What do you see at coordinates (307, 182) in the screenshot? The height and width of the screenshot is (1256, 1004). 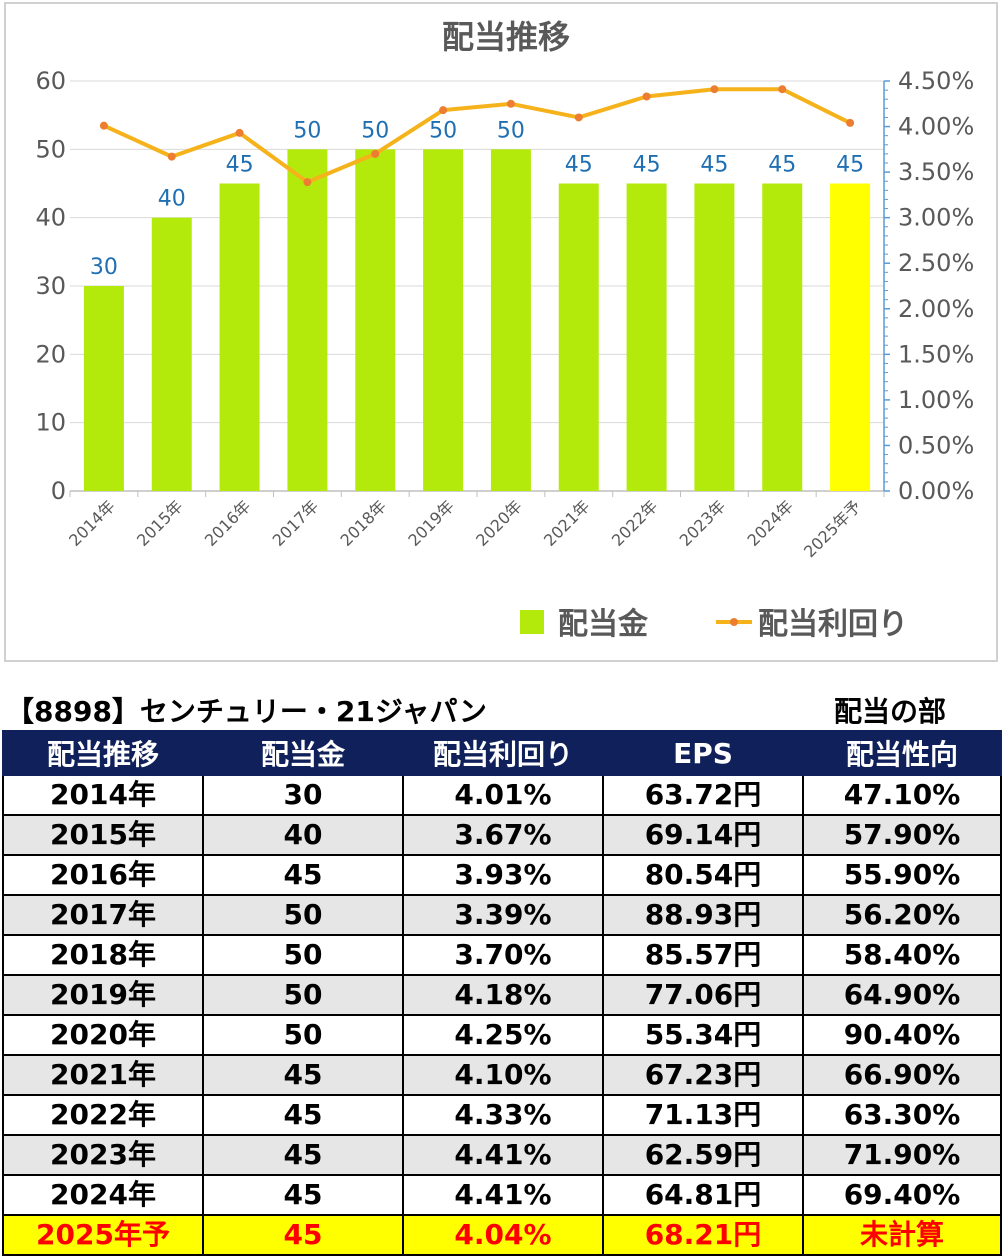 I see `yield-point-2017年` at bounding box center [307, 182].